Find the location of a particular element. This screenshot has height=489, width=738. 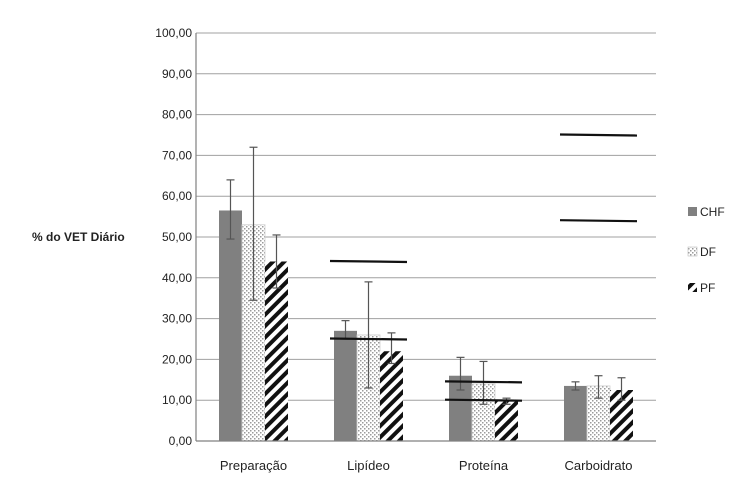

legend-swatch-pf is located at coordinates (692, 287).